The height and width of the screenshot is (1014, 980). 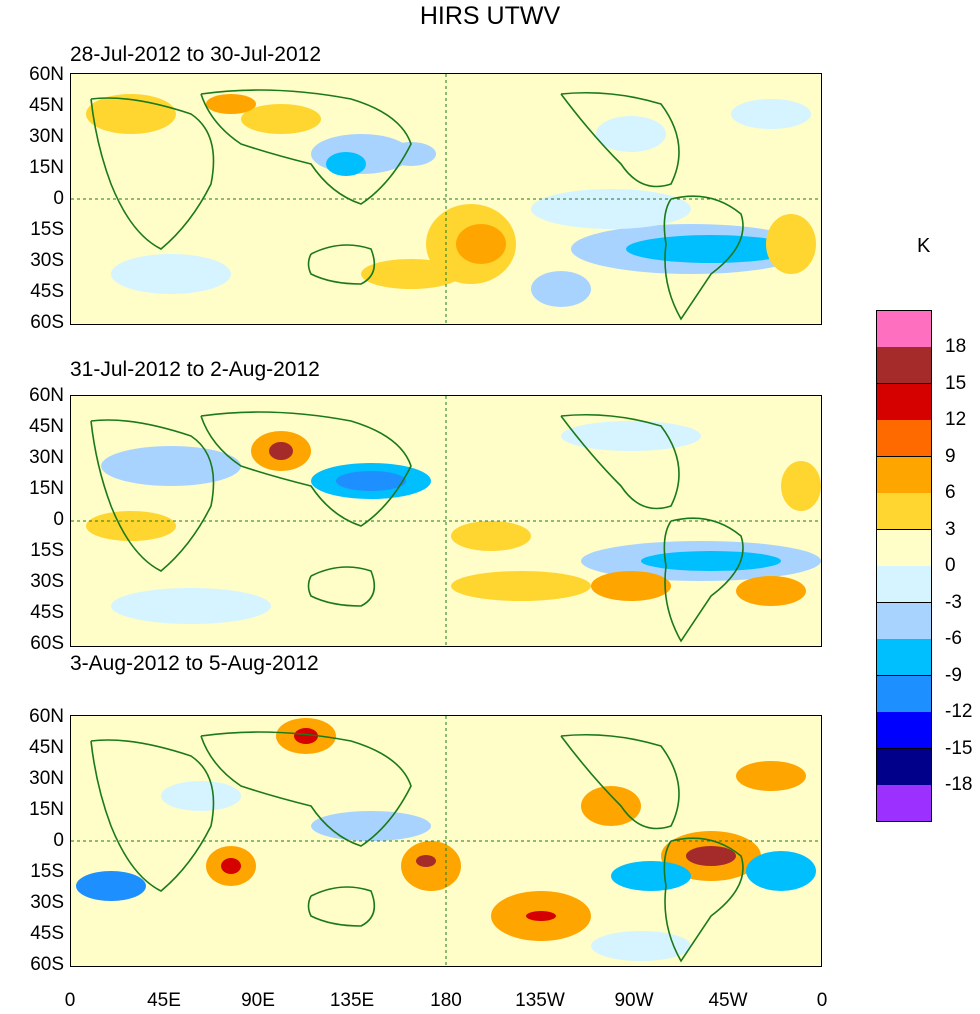 I want to click on colorbar-label: -3, so click(x=953, y=602).